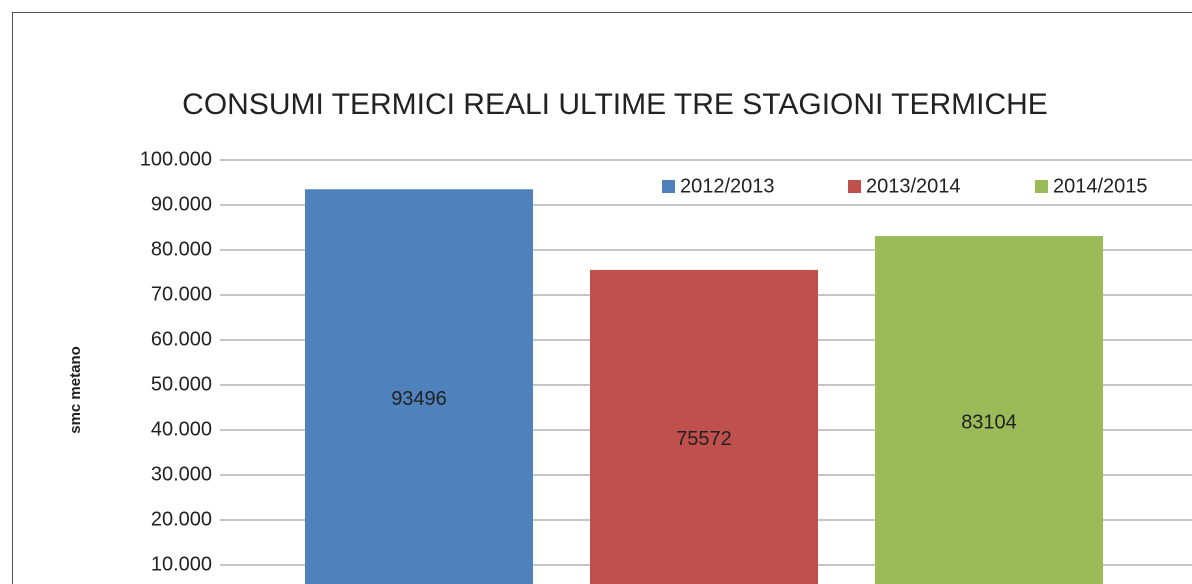 The image size is (1192, 584). Describe the element at coordinates (181, 384) in the screenshot. I see `y-tick-label: 50.000` at that location.